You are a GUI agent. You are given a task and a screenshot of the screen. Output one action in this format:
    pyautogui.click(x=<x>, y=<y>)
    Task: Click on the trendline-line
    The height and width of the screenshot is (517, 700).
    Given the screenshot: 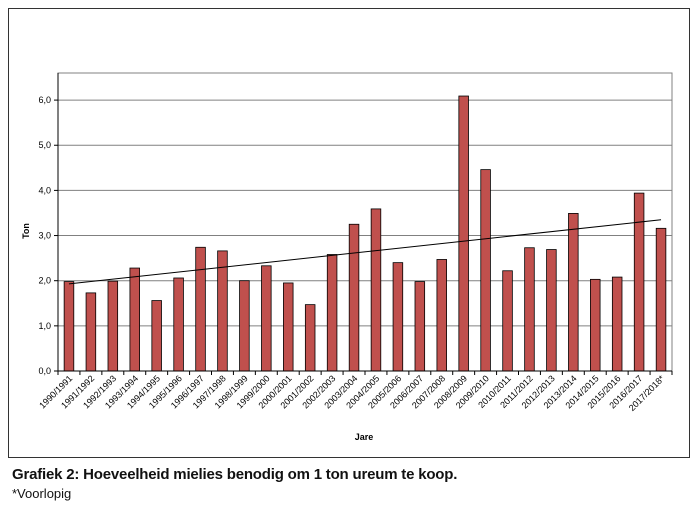 What is the action you would take?
    pyautogui.click(x=365, y=252)
    